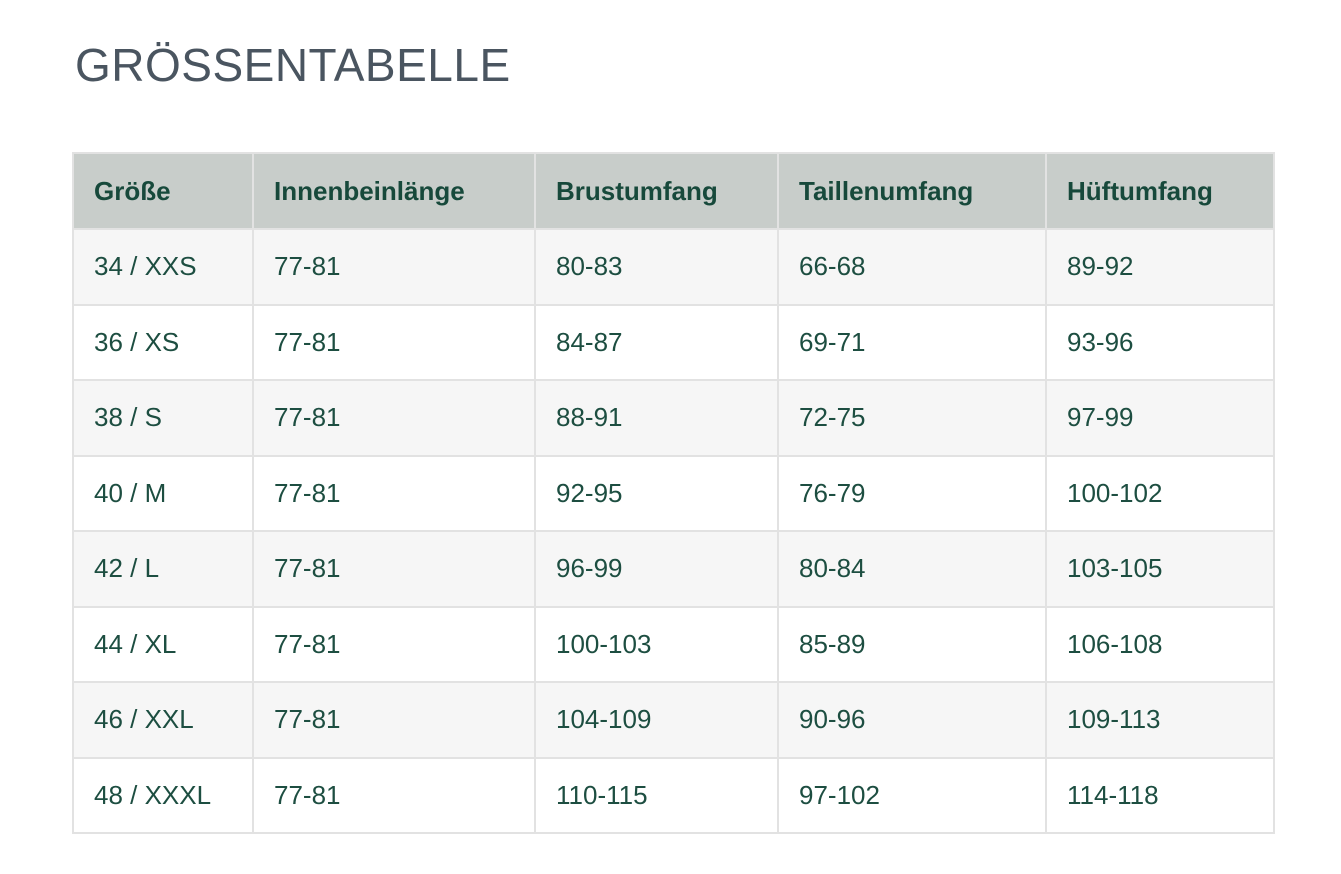 The height and width of the screenshot is (874, 1341). Describe the element at coordinates (1160, 418) in the screenshot. I see `table-cell: 97-99` at that location.